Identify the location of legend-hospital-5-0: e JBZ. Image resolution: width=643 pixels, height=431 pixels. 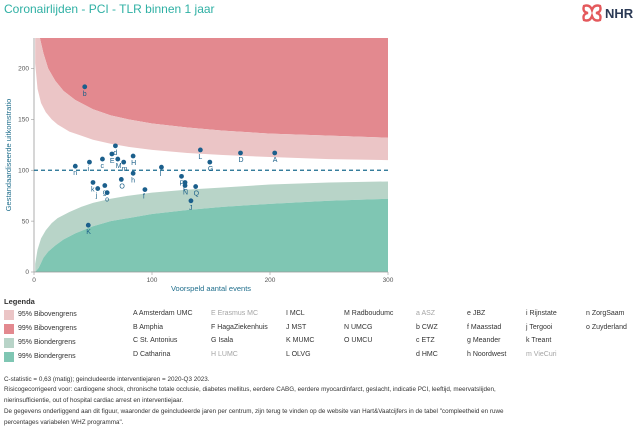
(476, 313).